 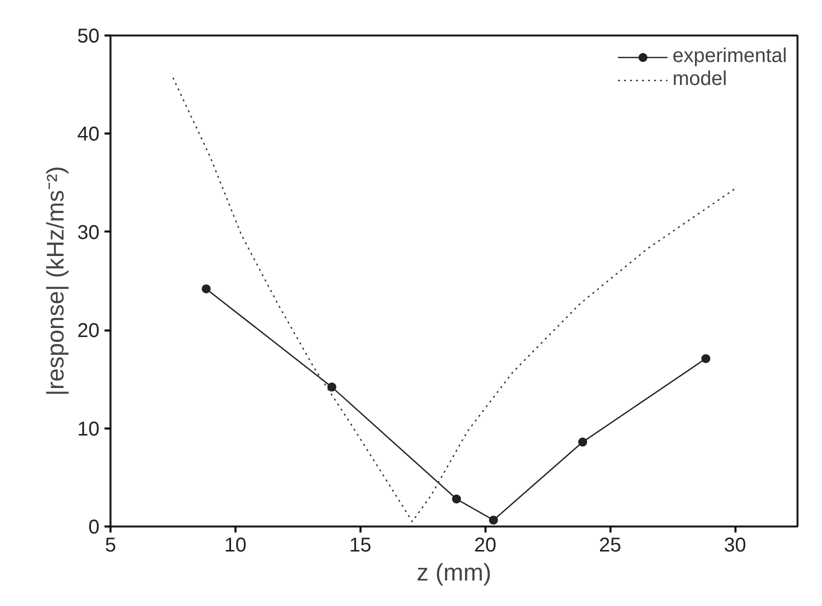 What do you see at coordinates (360, 545) in the screenshot?
I see `x-tick-label: 15` at bounding box center [360, 545].